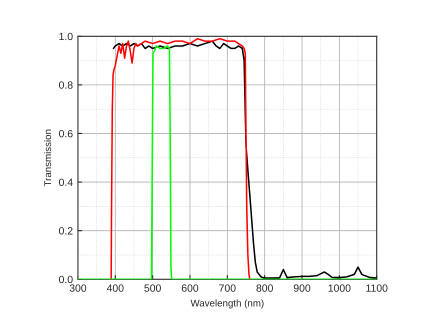  What do you see at coordinates (377, 288) in the screenshot?
I see `x-tick-label: 1100` at bounding box center [377, 288].